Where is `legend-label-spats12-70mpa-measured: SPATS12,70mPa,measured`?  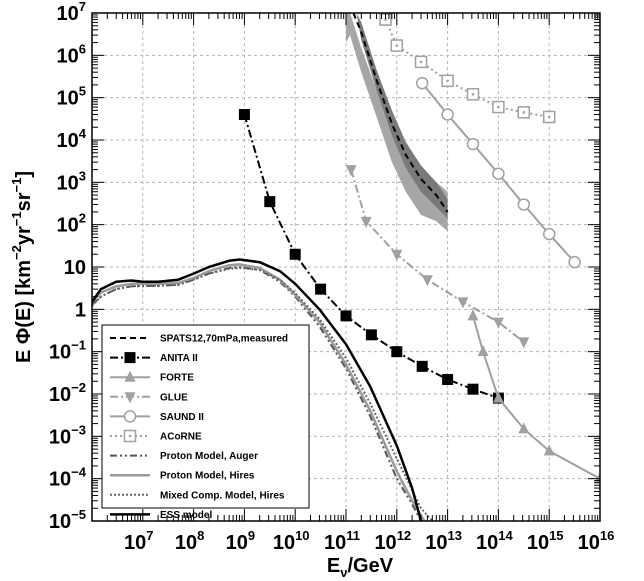
legend-label-spats12-70mpa-measured: SPATS12,70mPa,measured is located at coordinates (224, 339).